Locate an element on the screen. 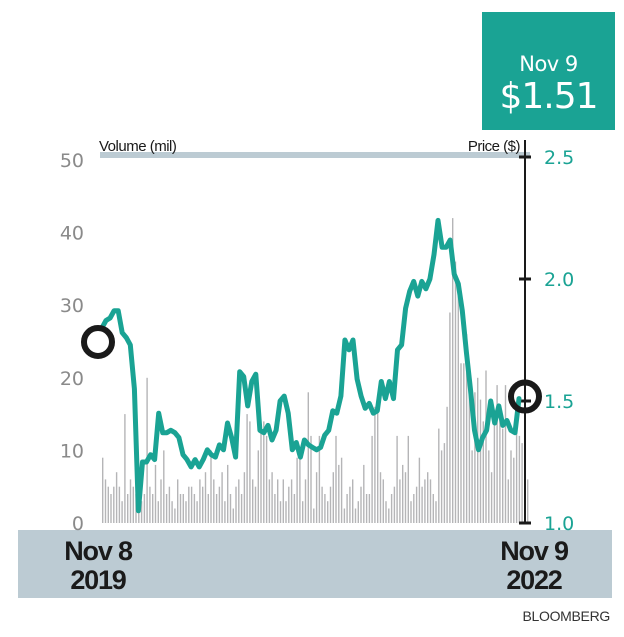  start-date-day: Nov 8 is located at coordinates (98, 551).